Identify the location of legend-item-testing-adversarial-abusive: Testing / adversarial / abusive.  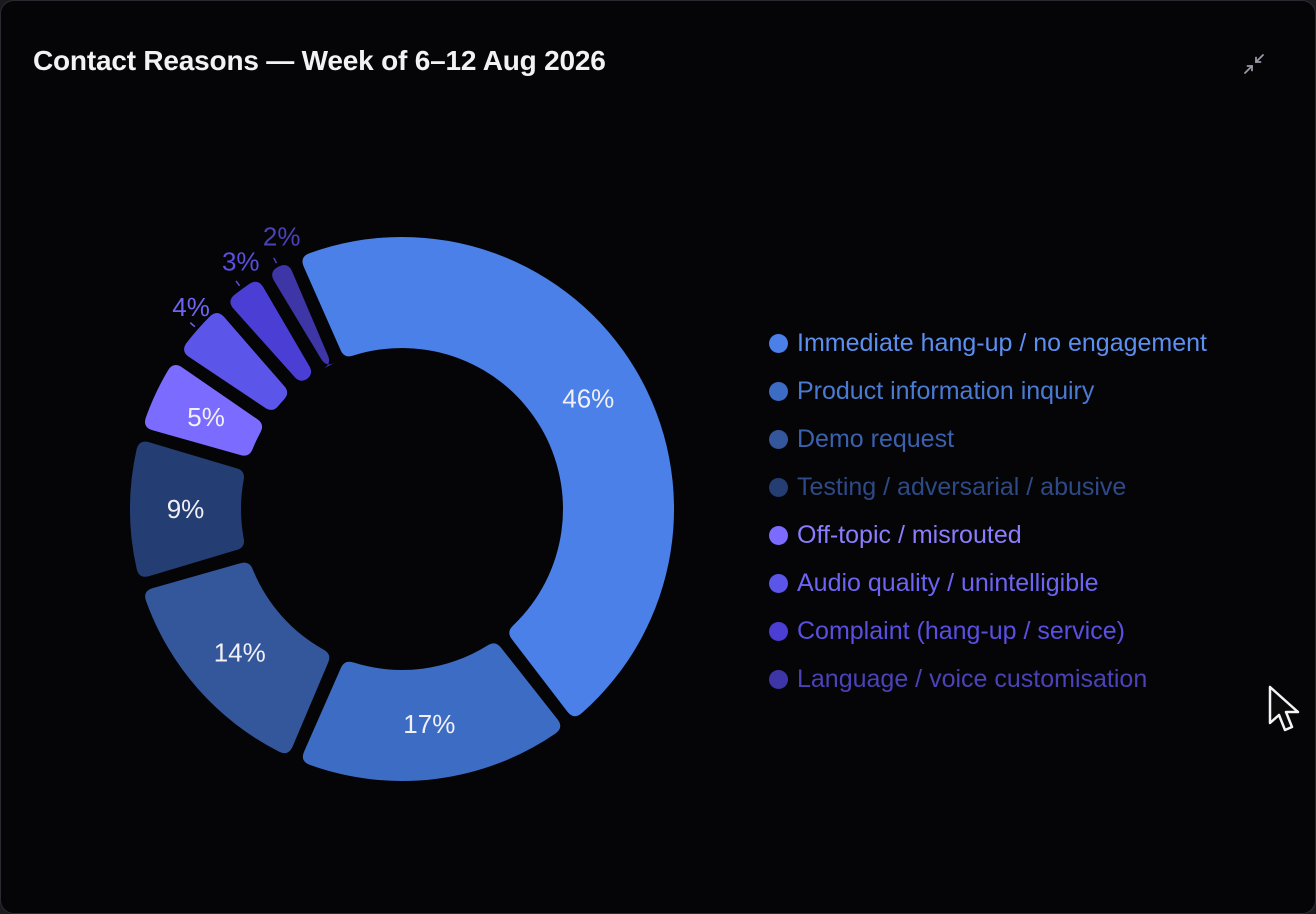
(988, 487).